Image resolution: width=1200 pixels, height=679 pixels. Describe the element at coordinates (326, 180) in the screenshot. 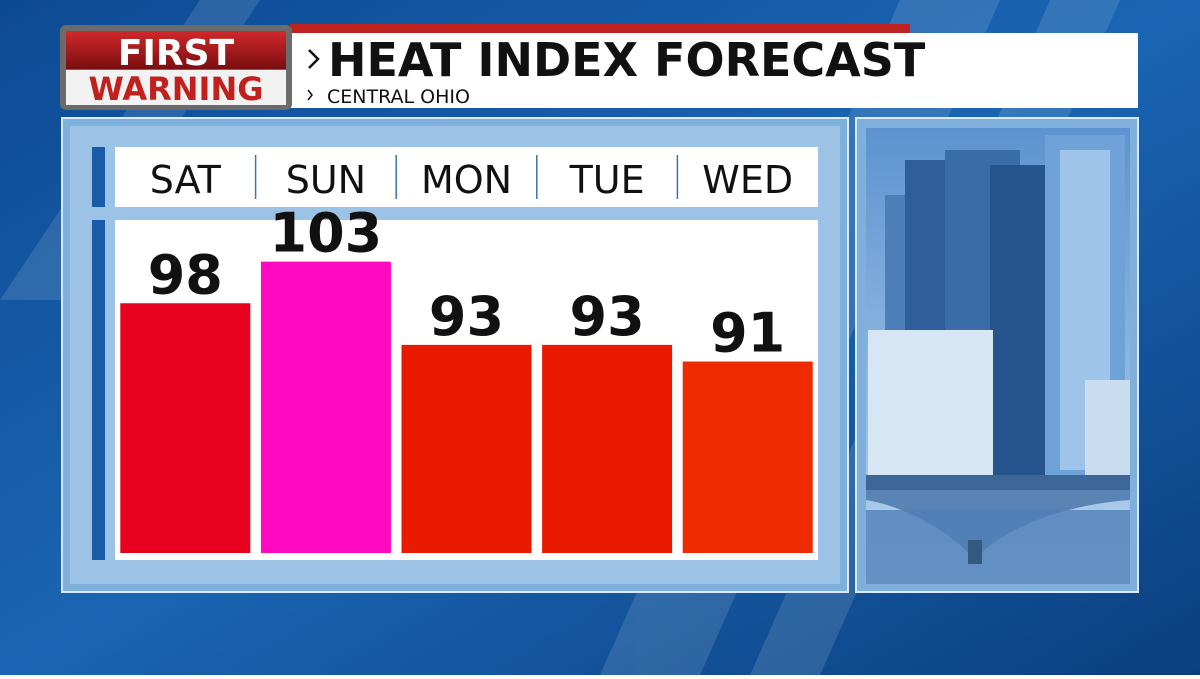

I see `day-label: SUN` at that location.